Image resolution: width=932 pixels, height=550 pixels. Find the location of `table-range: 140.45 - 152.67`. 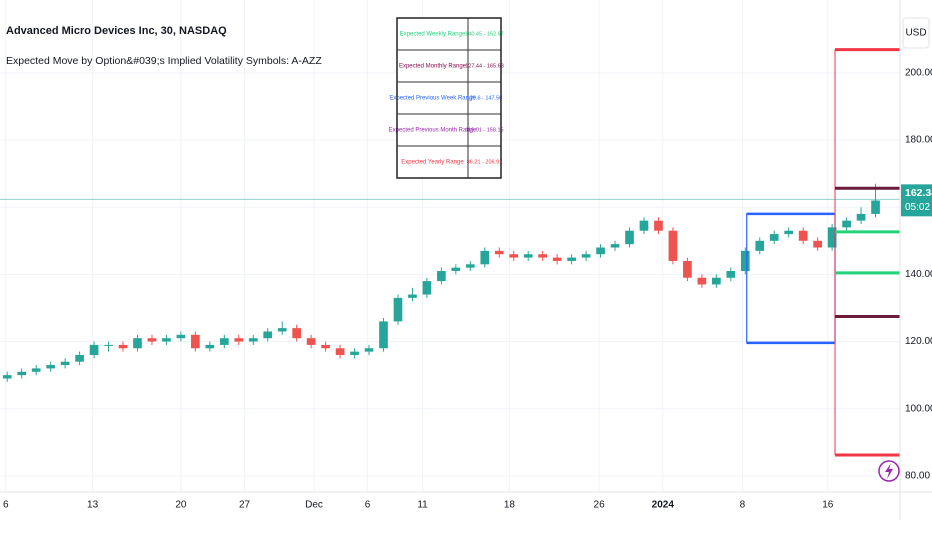

table-range: 140.45 - 152.67 is located at coordinates (484, 34).